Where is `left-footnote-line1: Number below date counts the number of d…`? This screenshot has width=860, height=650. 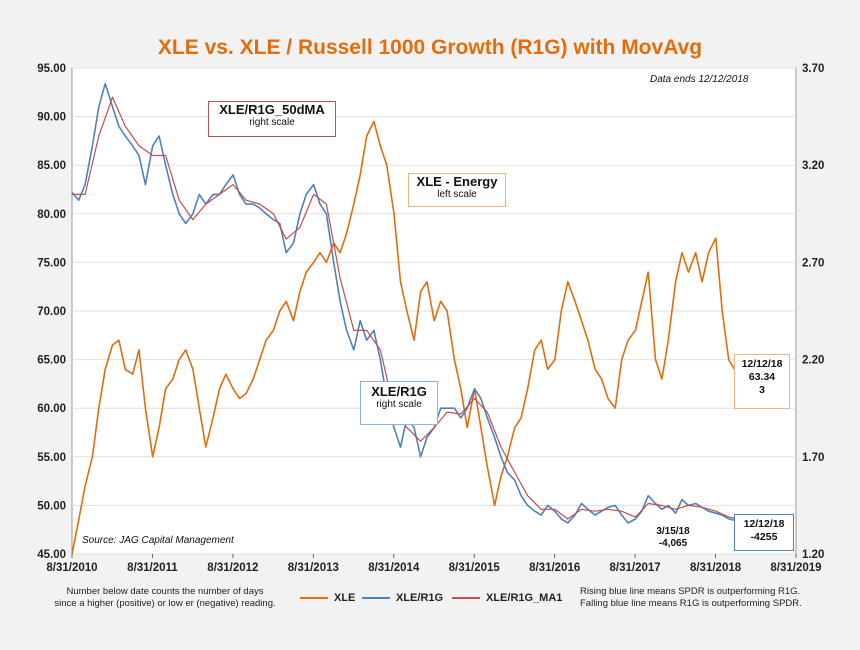 left-footnote-line1: Number below date counts the number of d… is located at coordinates (165, 591).